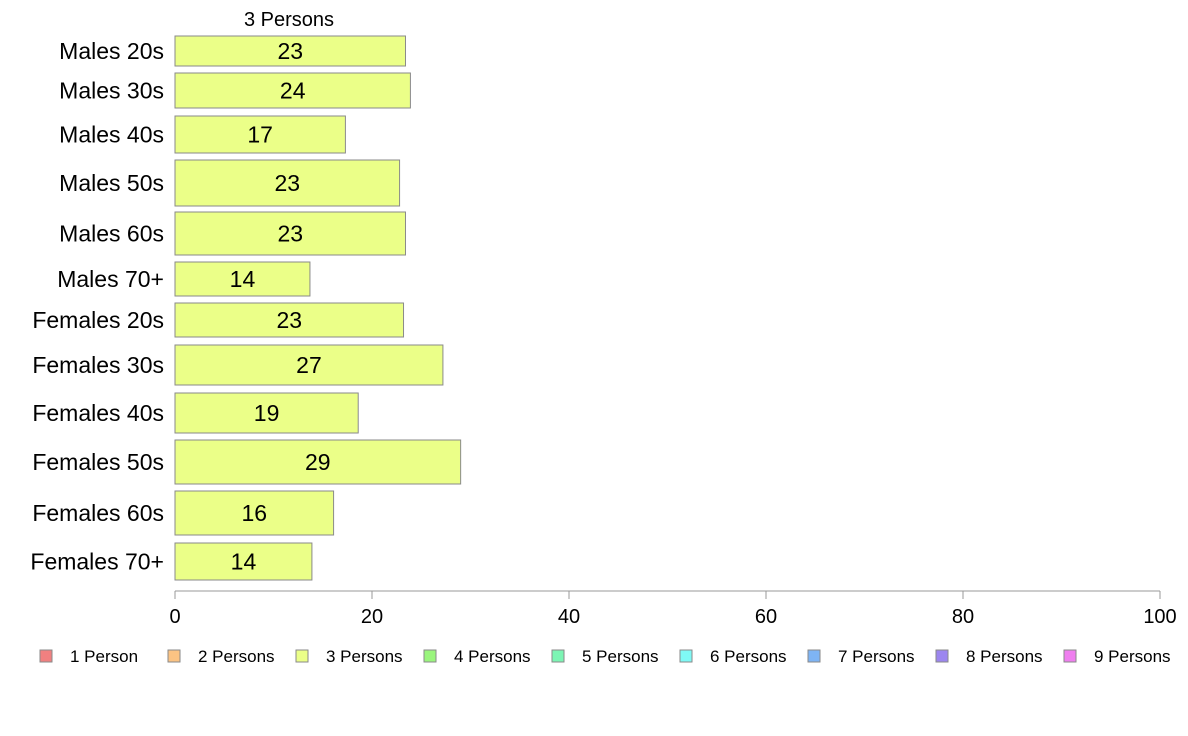  What do you see at coordinates (97, 562) in the screenshot?
I see `category-label: Females 70+` at bounding box center [97, 562].